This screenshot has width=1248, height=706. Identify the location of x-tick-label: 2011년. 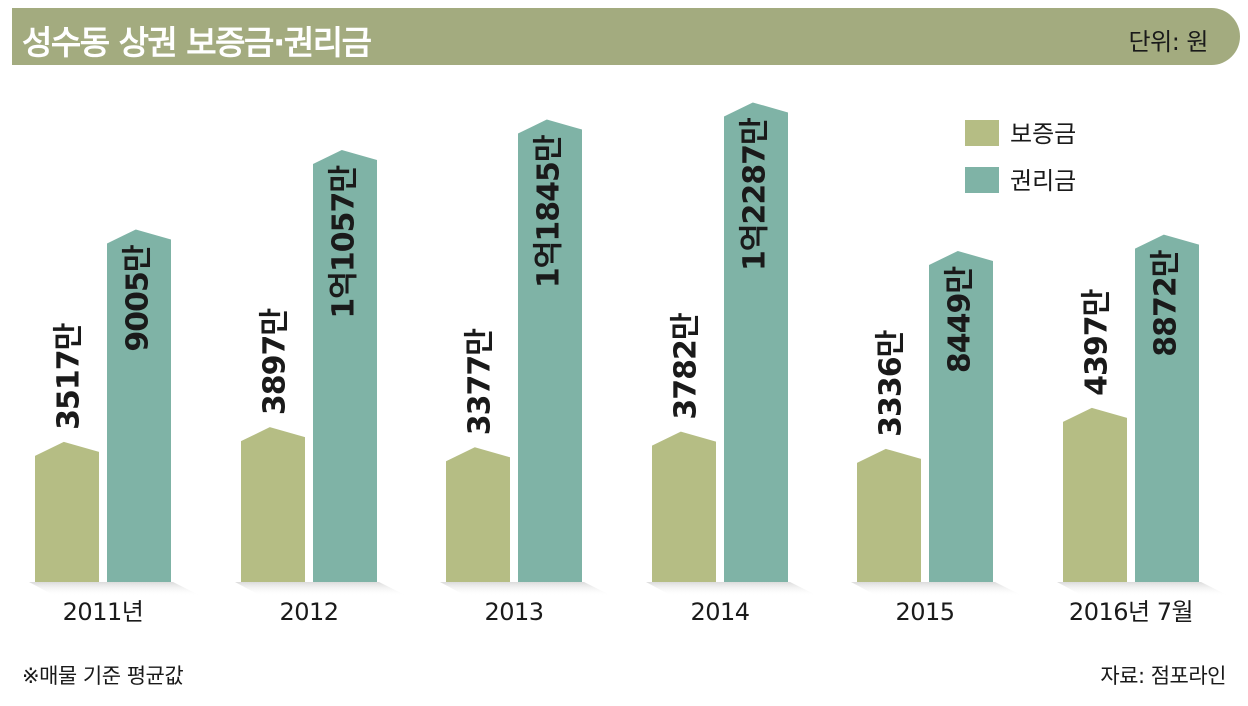
(103, 612).